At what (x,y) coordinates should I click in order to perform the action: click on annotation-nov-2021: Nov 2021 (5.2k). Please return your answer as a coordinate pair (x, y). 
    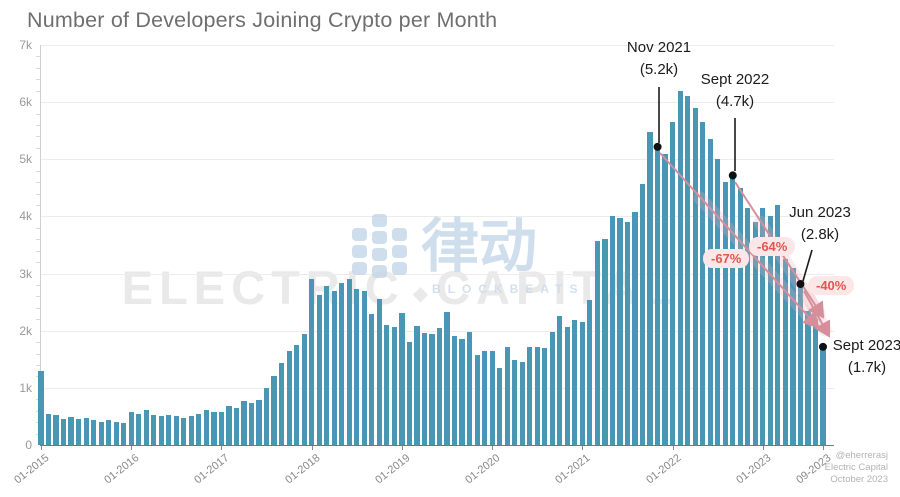
    Looking at the image, I should click on (659, 59).